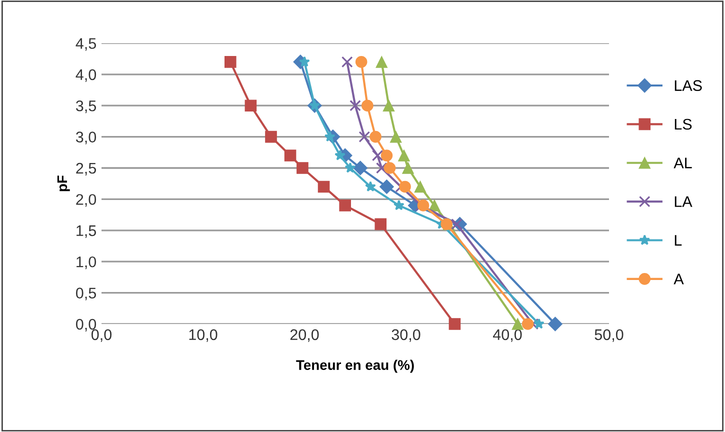 The height and width of the screenshot is (432, 725). Describe the element at coordinates (86, 325) in the screenshot. I see `y-tick-label: 0,0` at that location.